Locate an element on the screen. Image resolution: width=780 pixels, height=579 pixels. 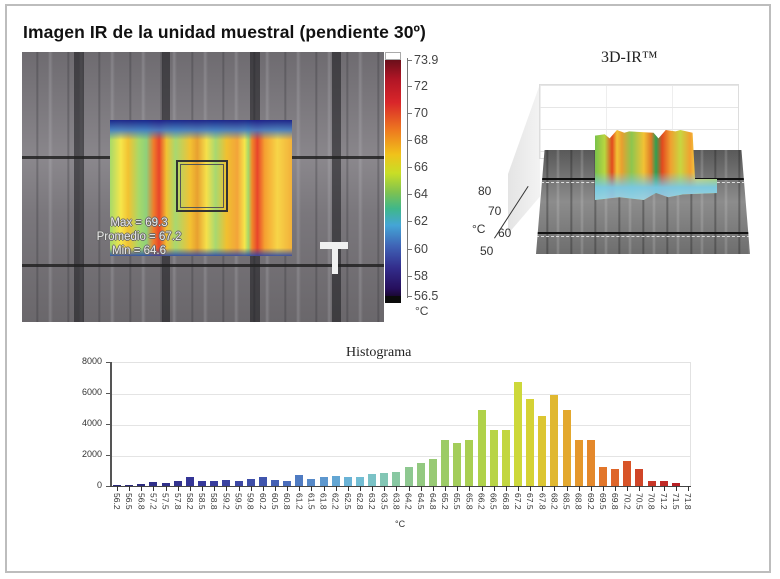
roof-rib-shadow is located at coordinates (79, 187).